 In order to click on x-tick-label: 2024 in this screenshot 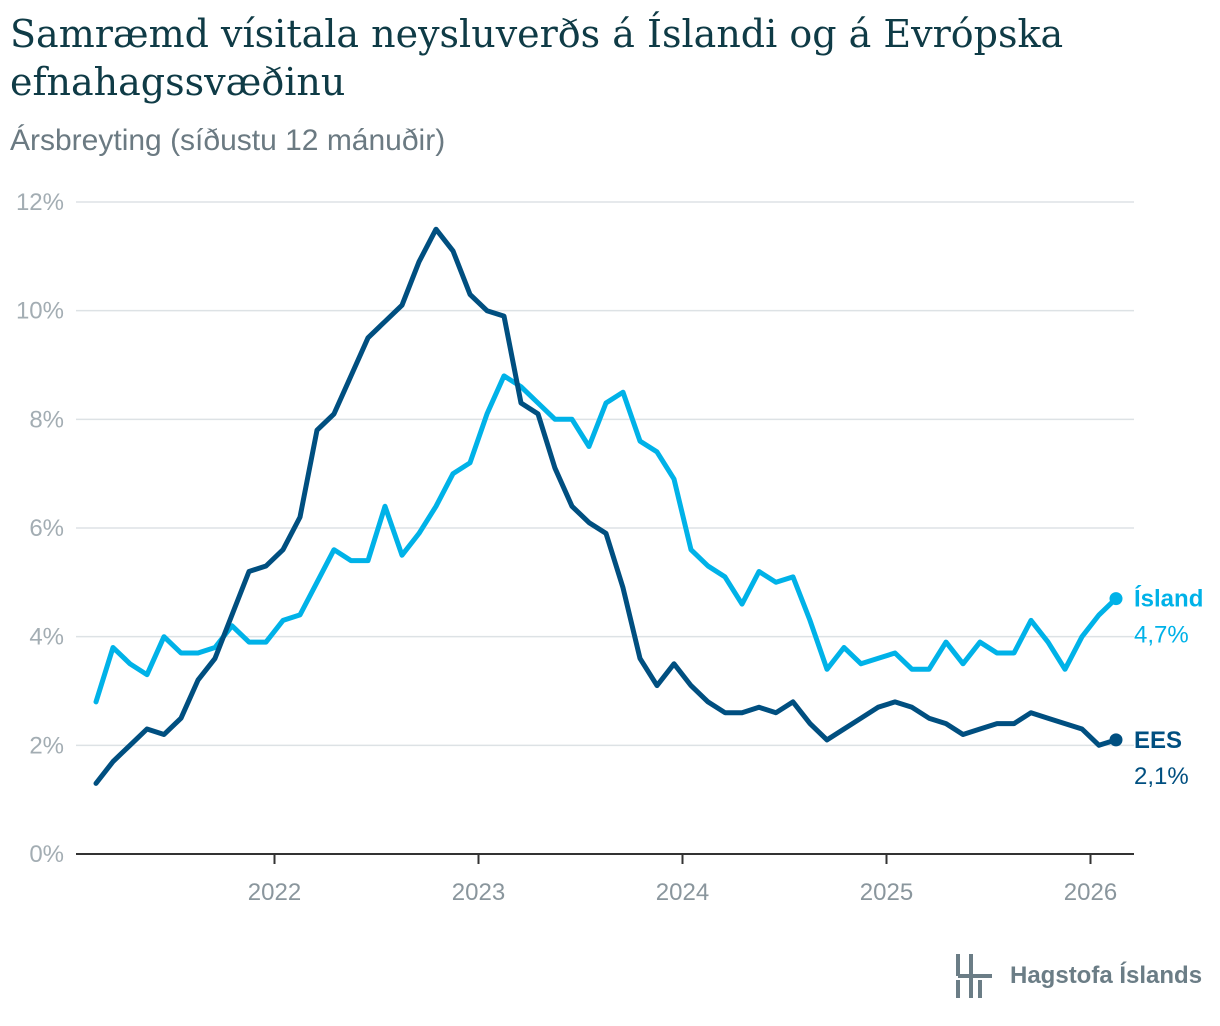, I will do `click(682, 892)`.